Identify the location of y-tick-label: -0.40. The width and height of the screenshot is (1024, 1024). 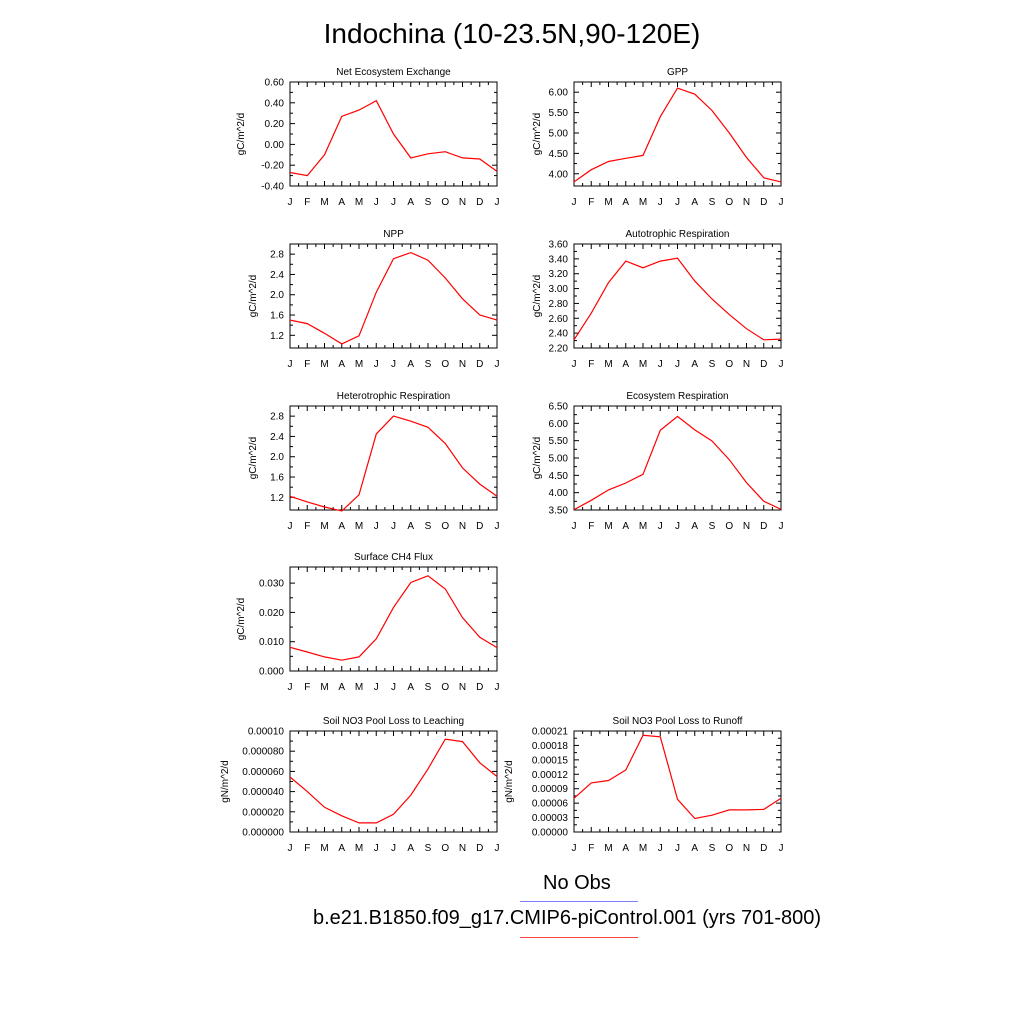
(272, 187).